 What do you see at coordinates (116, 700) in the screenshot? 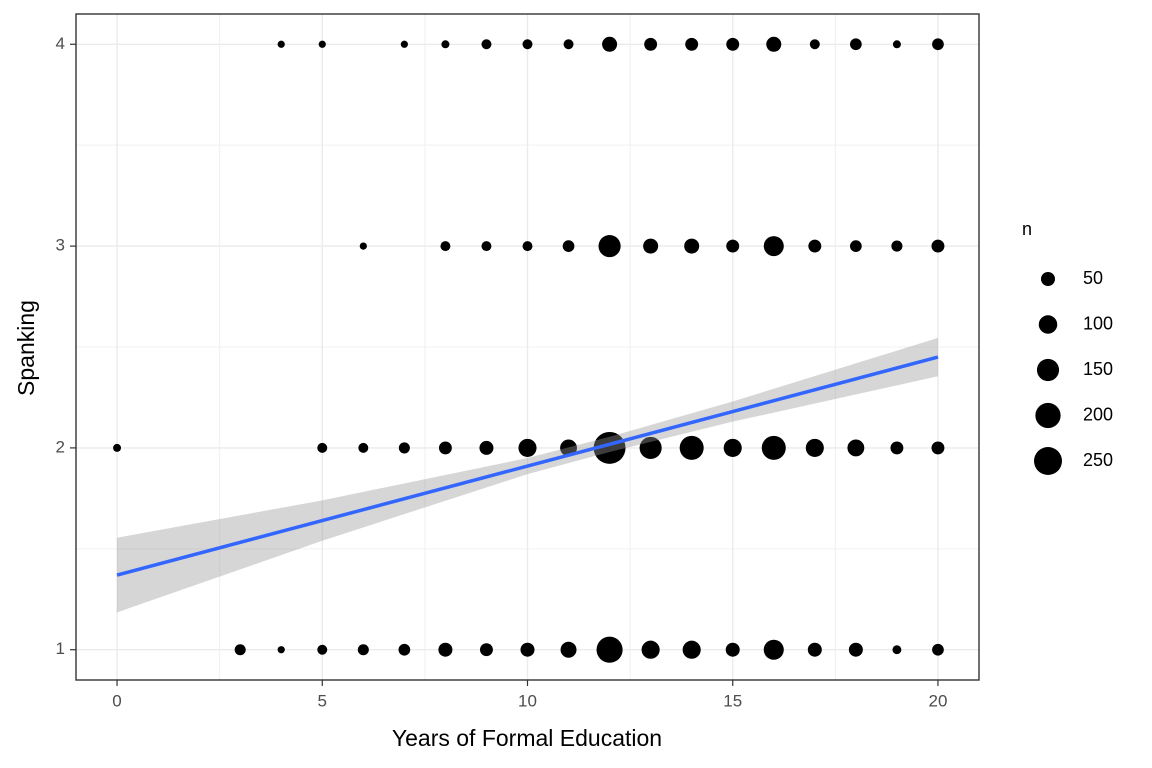
I see `x-tick-label: 0` at bounding box center [116, 700].